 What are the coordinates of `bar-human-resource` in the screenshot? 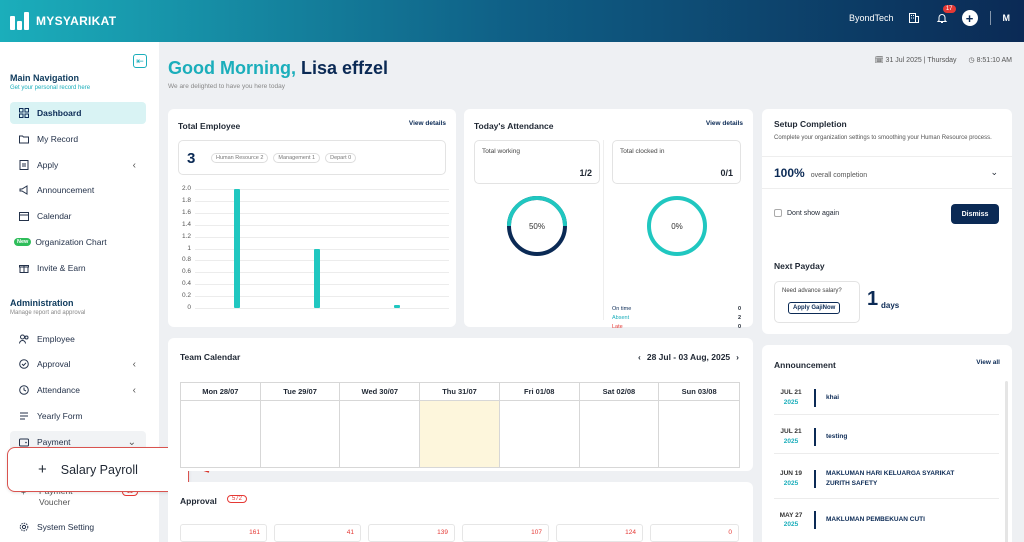 It's located at (237, 248).